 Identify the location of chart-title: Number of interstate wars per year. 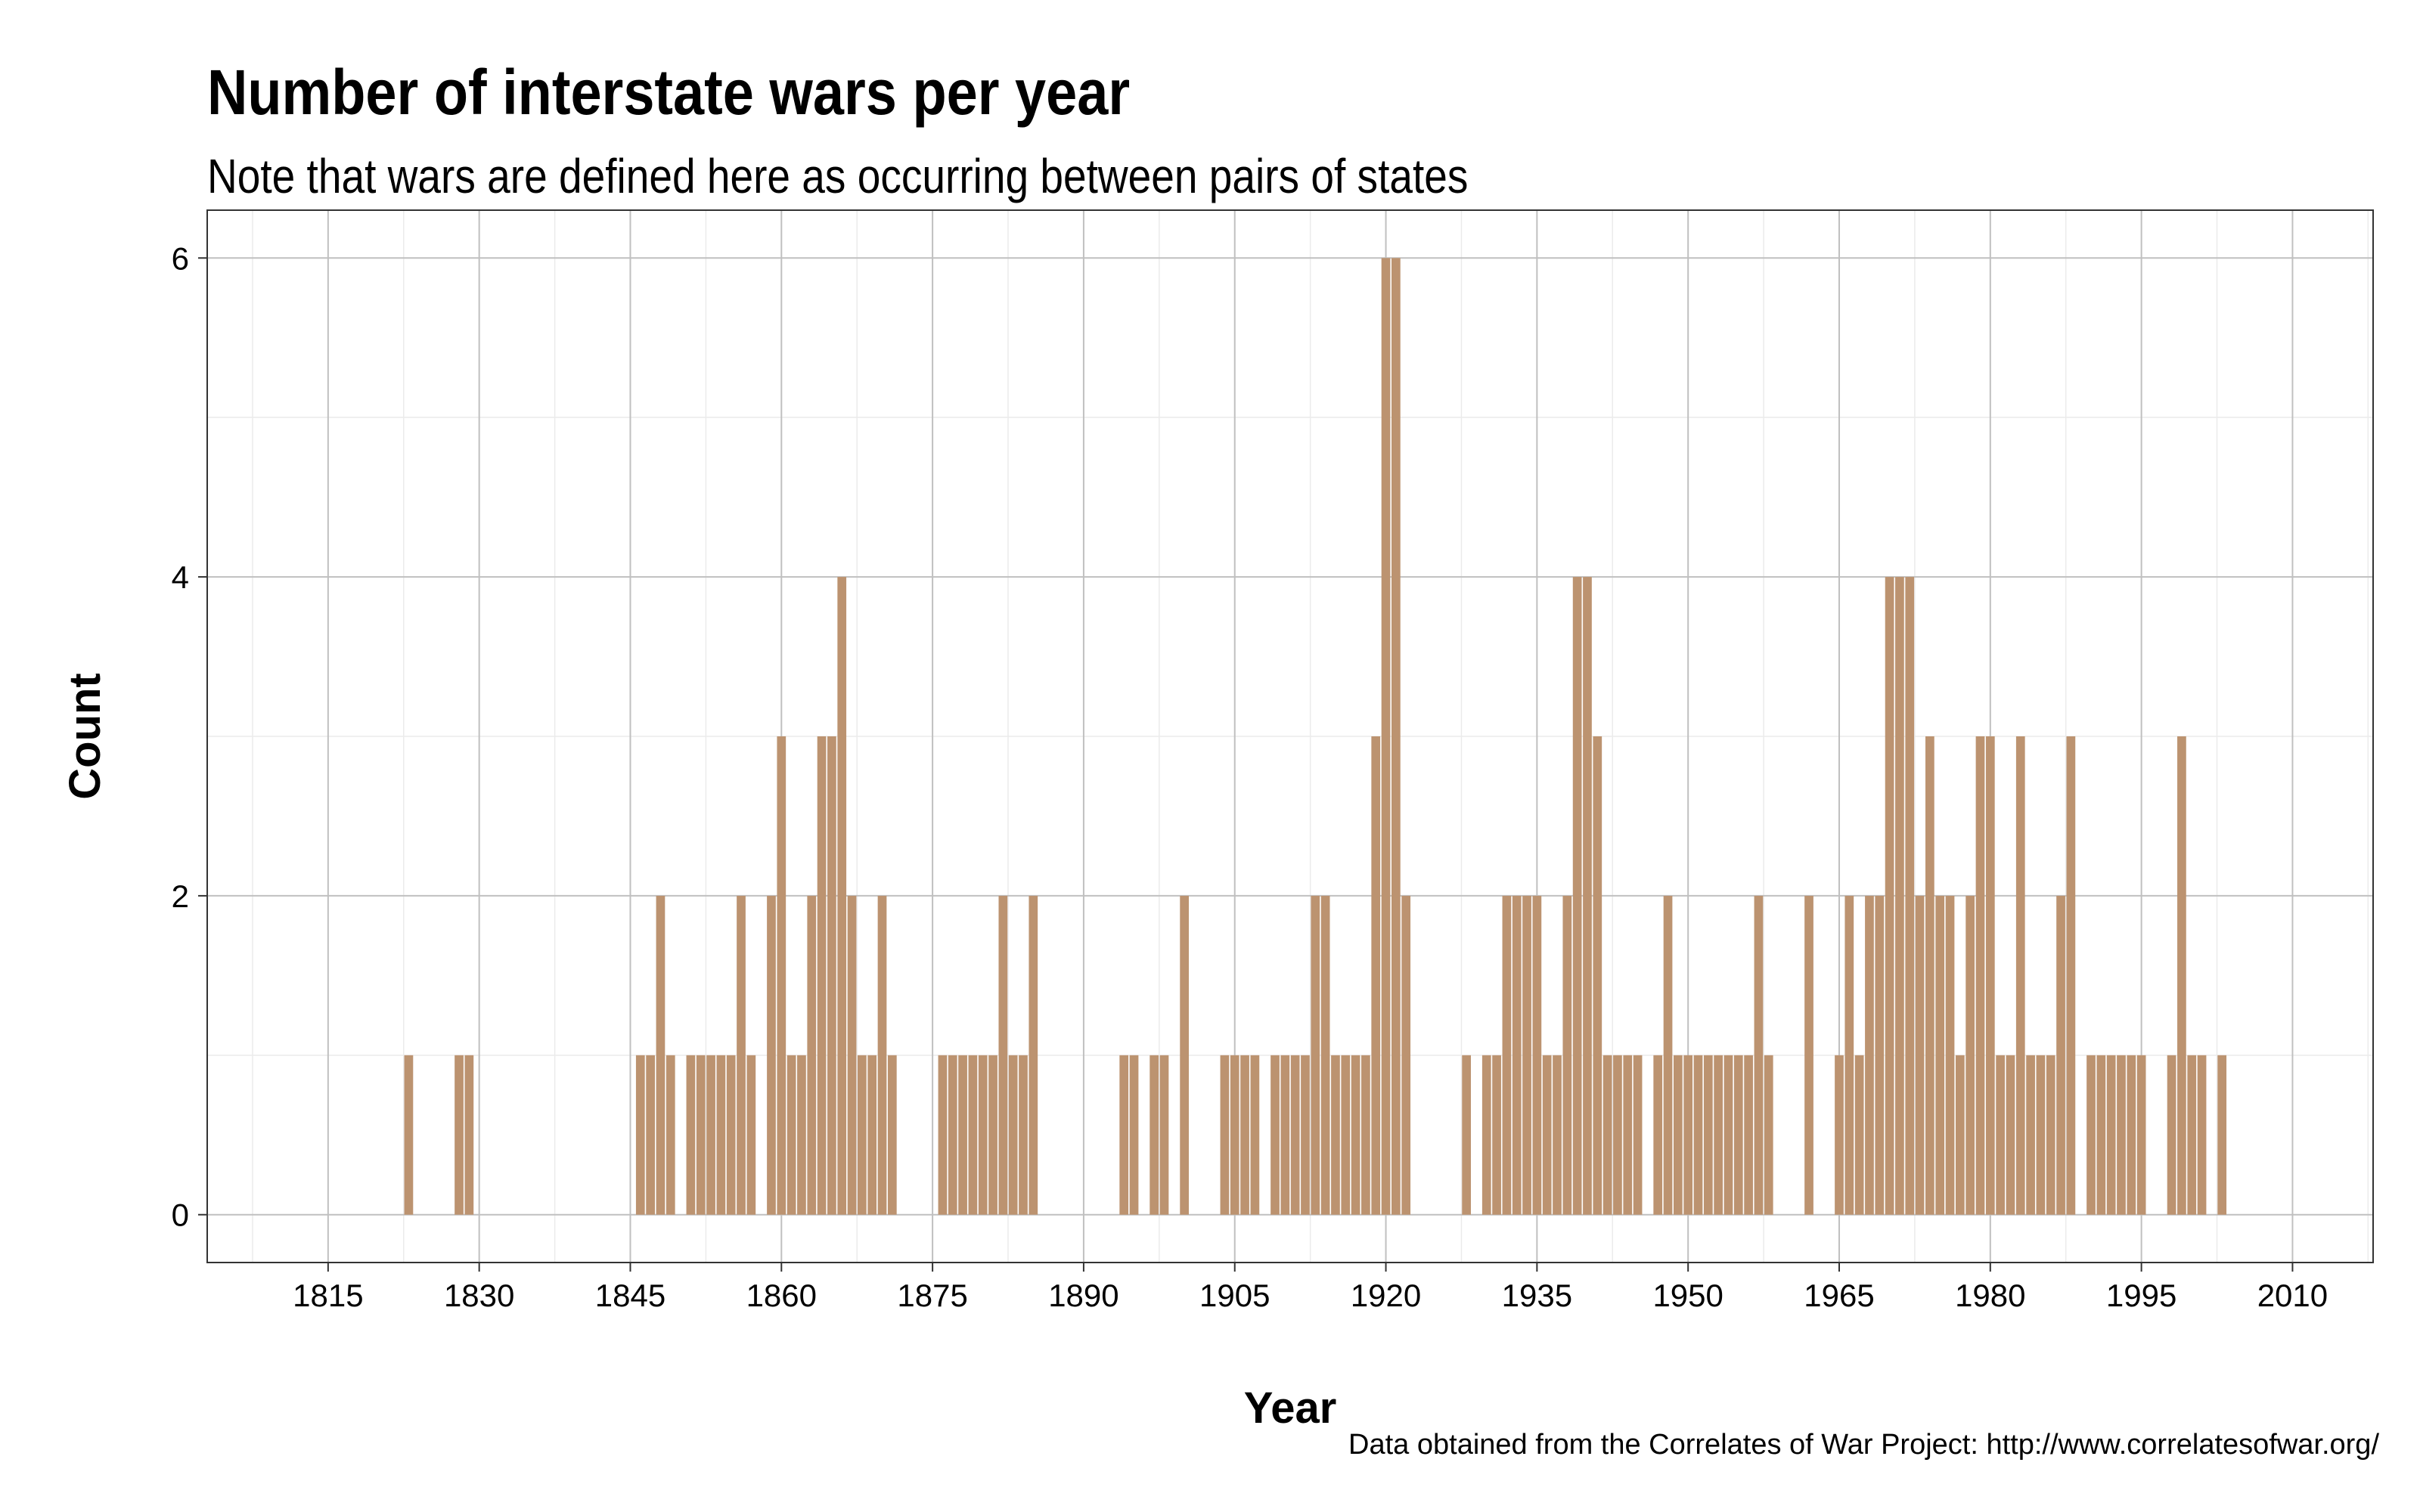
(669, 92).